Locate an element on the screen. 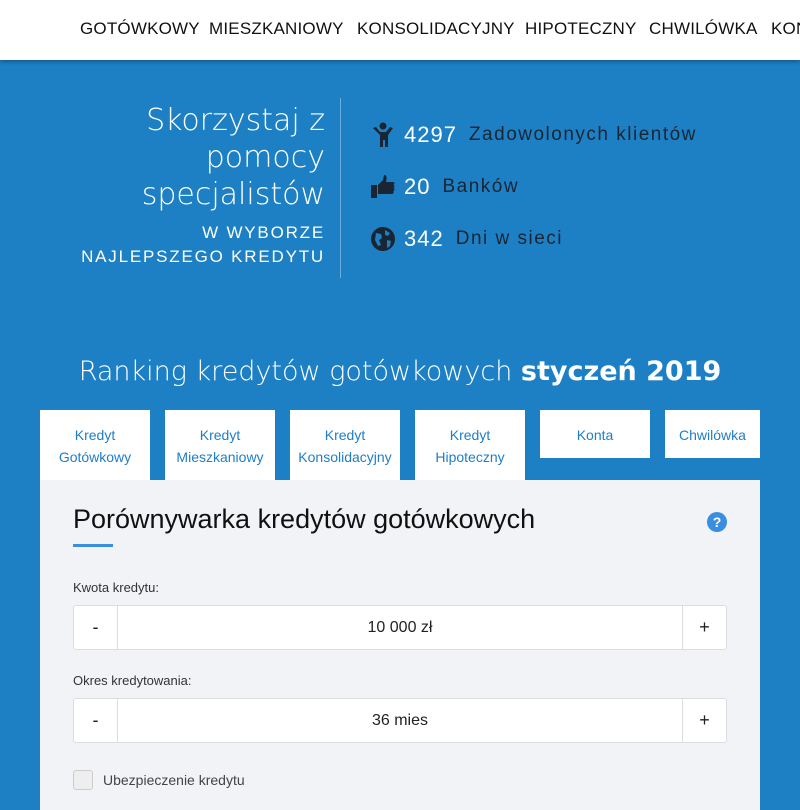 The image size is (800, 810). hero-divider is located at coordinates (340, 188).